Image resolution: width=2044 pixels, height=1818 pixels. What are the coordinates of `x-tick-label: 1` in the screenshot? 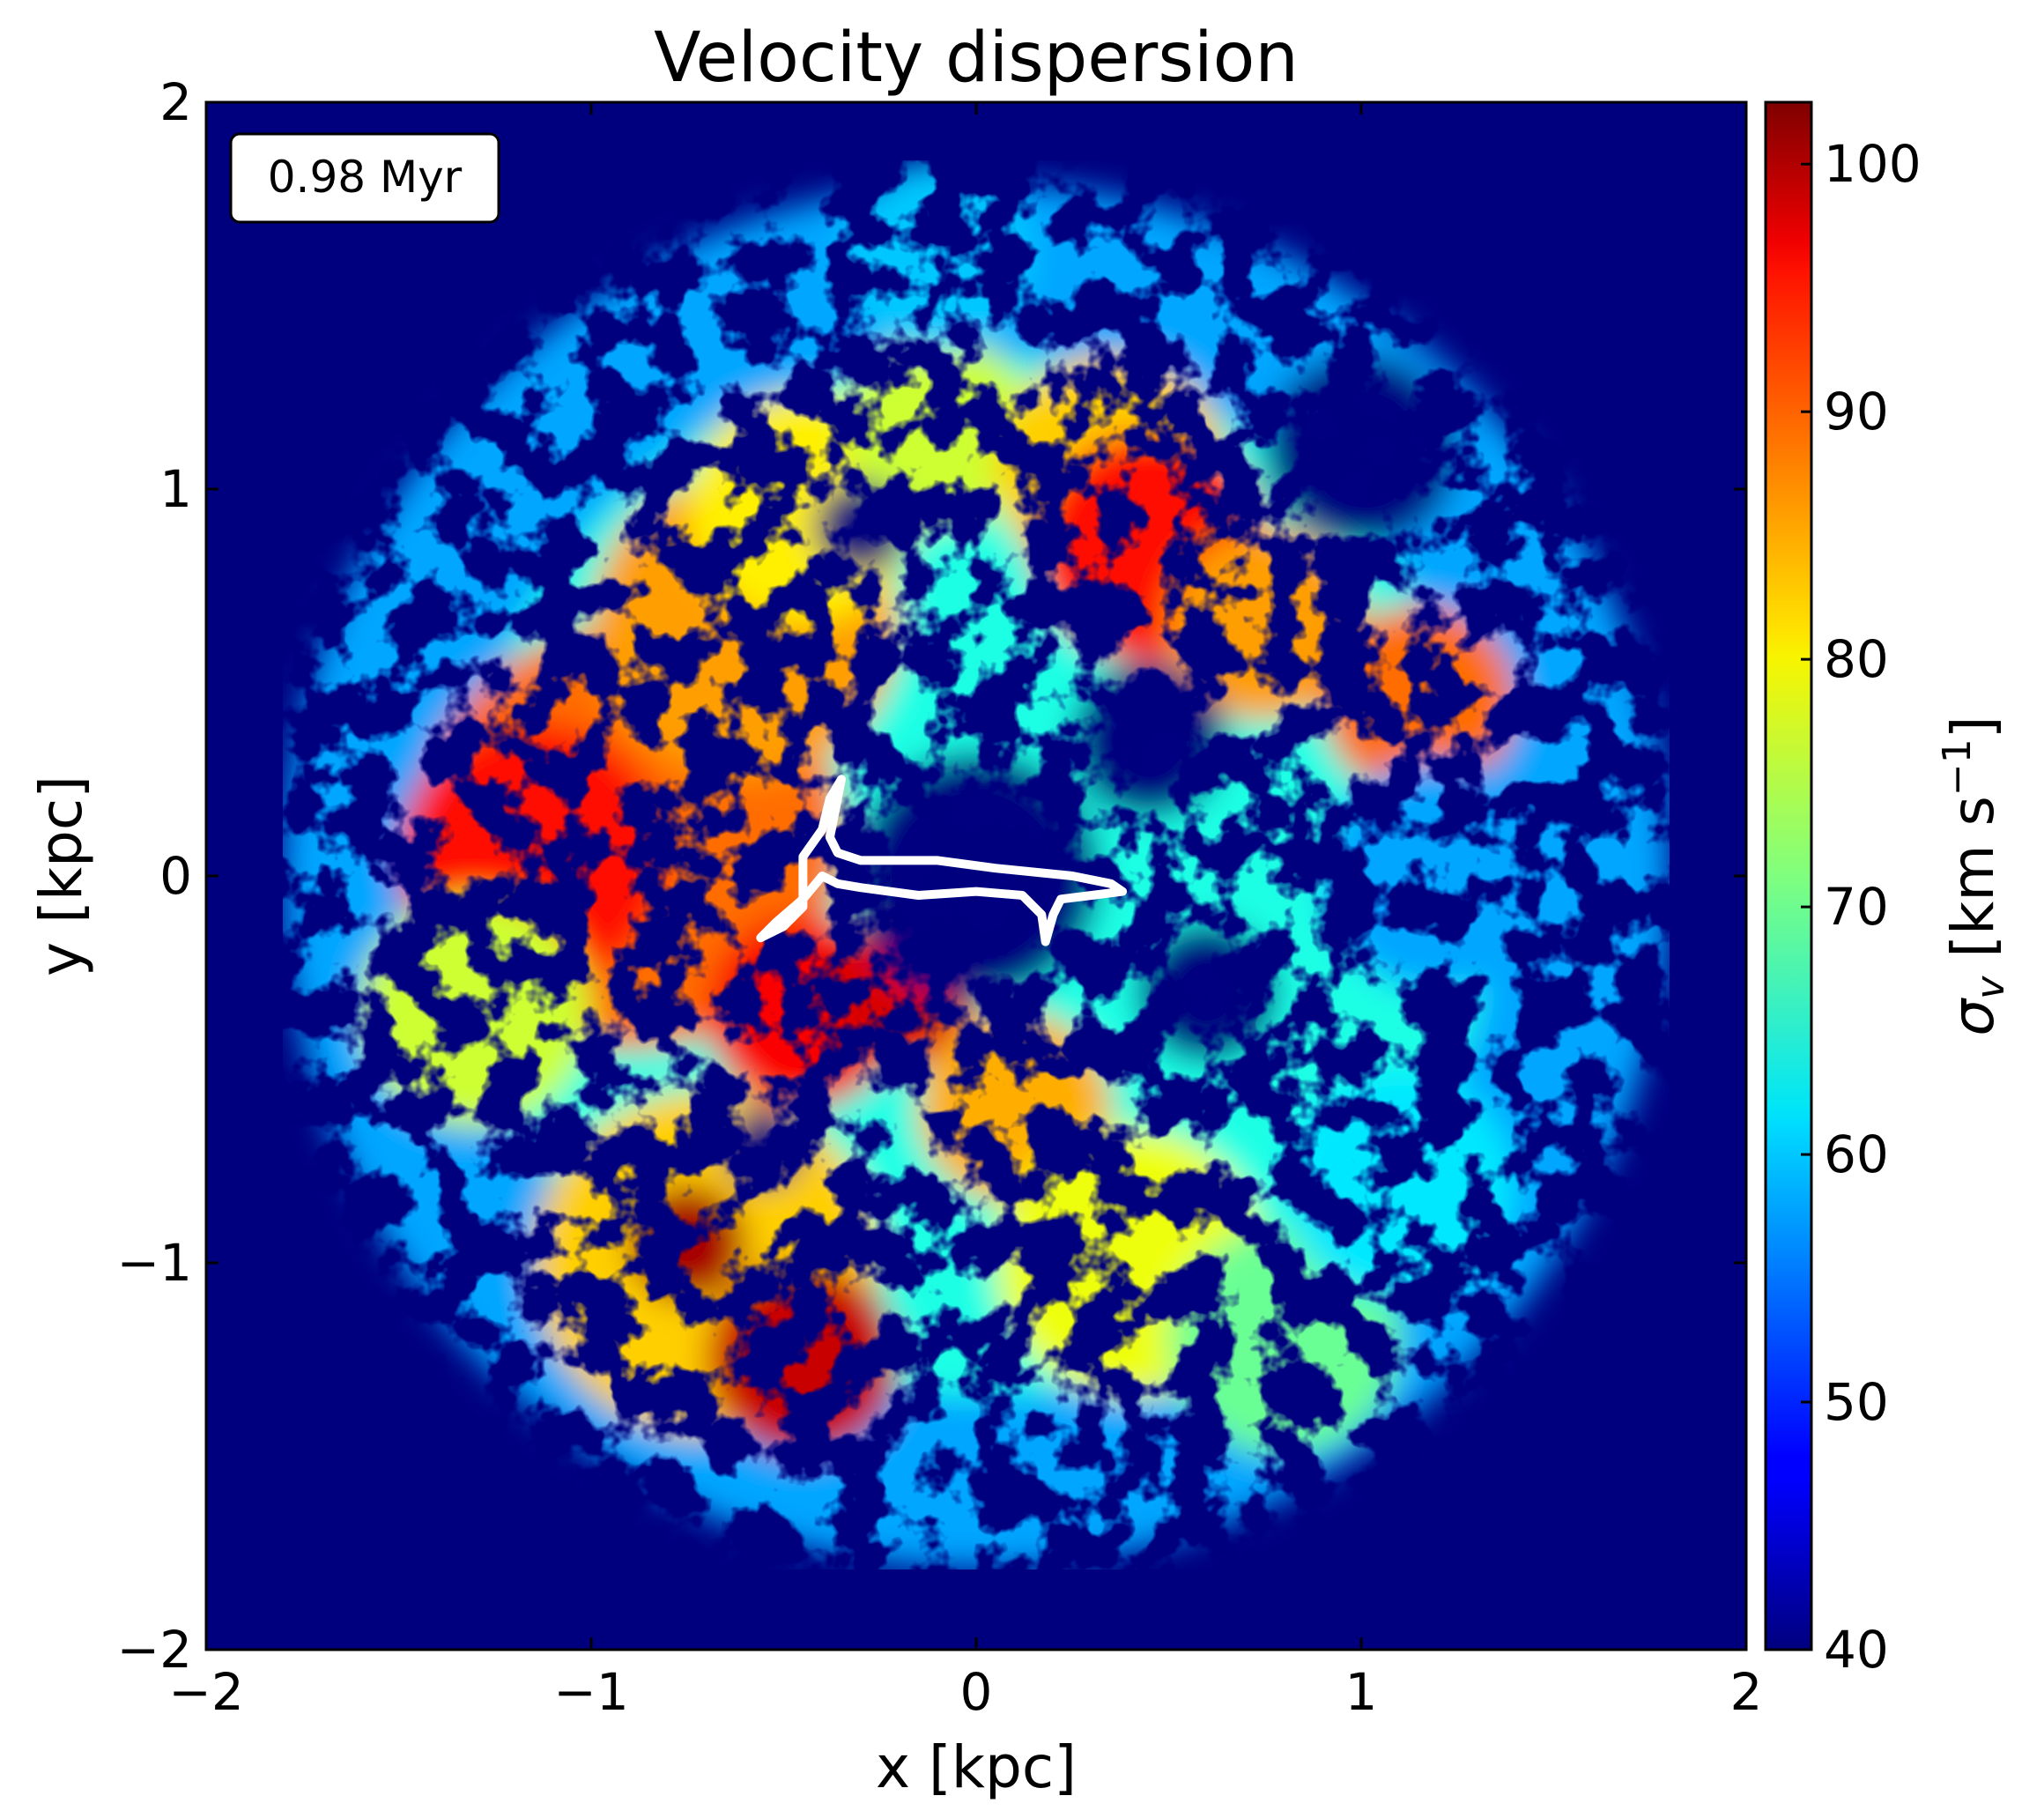 It's located at (1361, 1692).